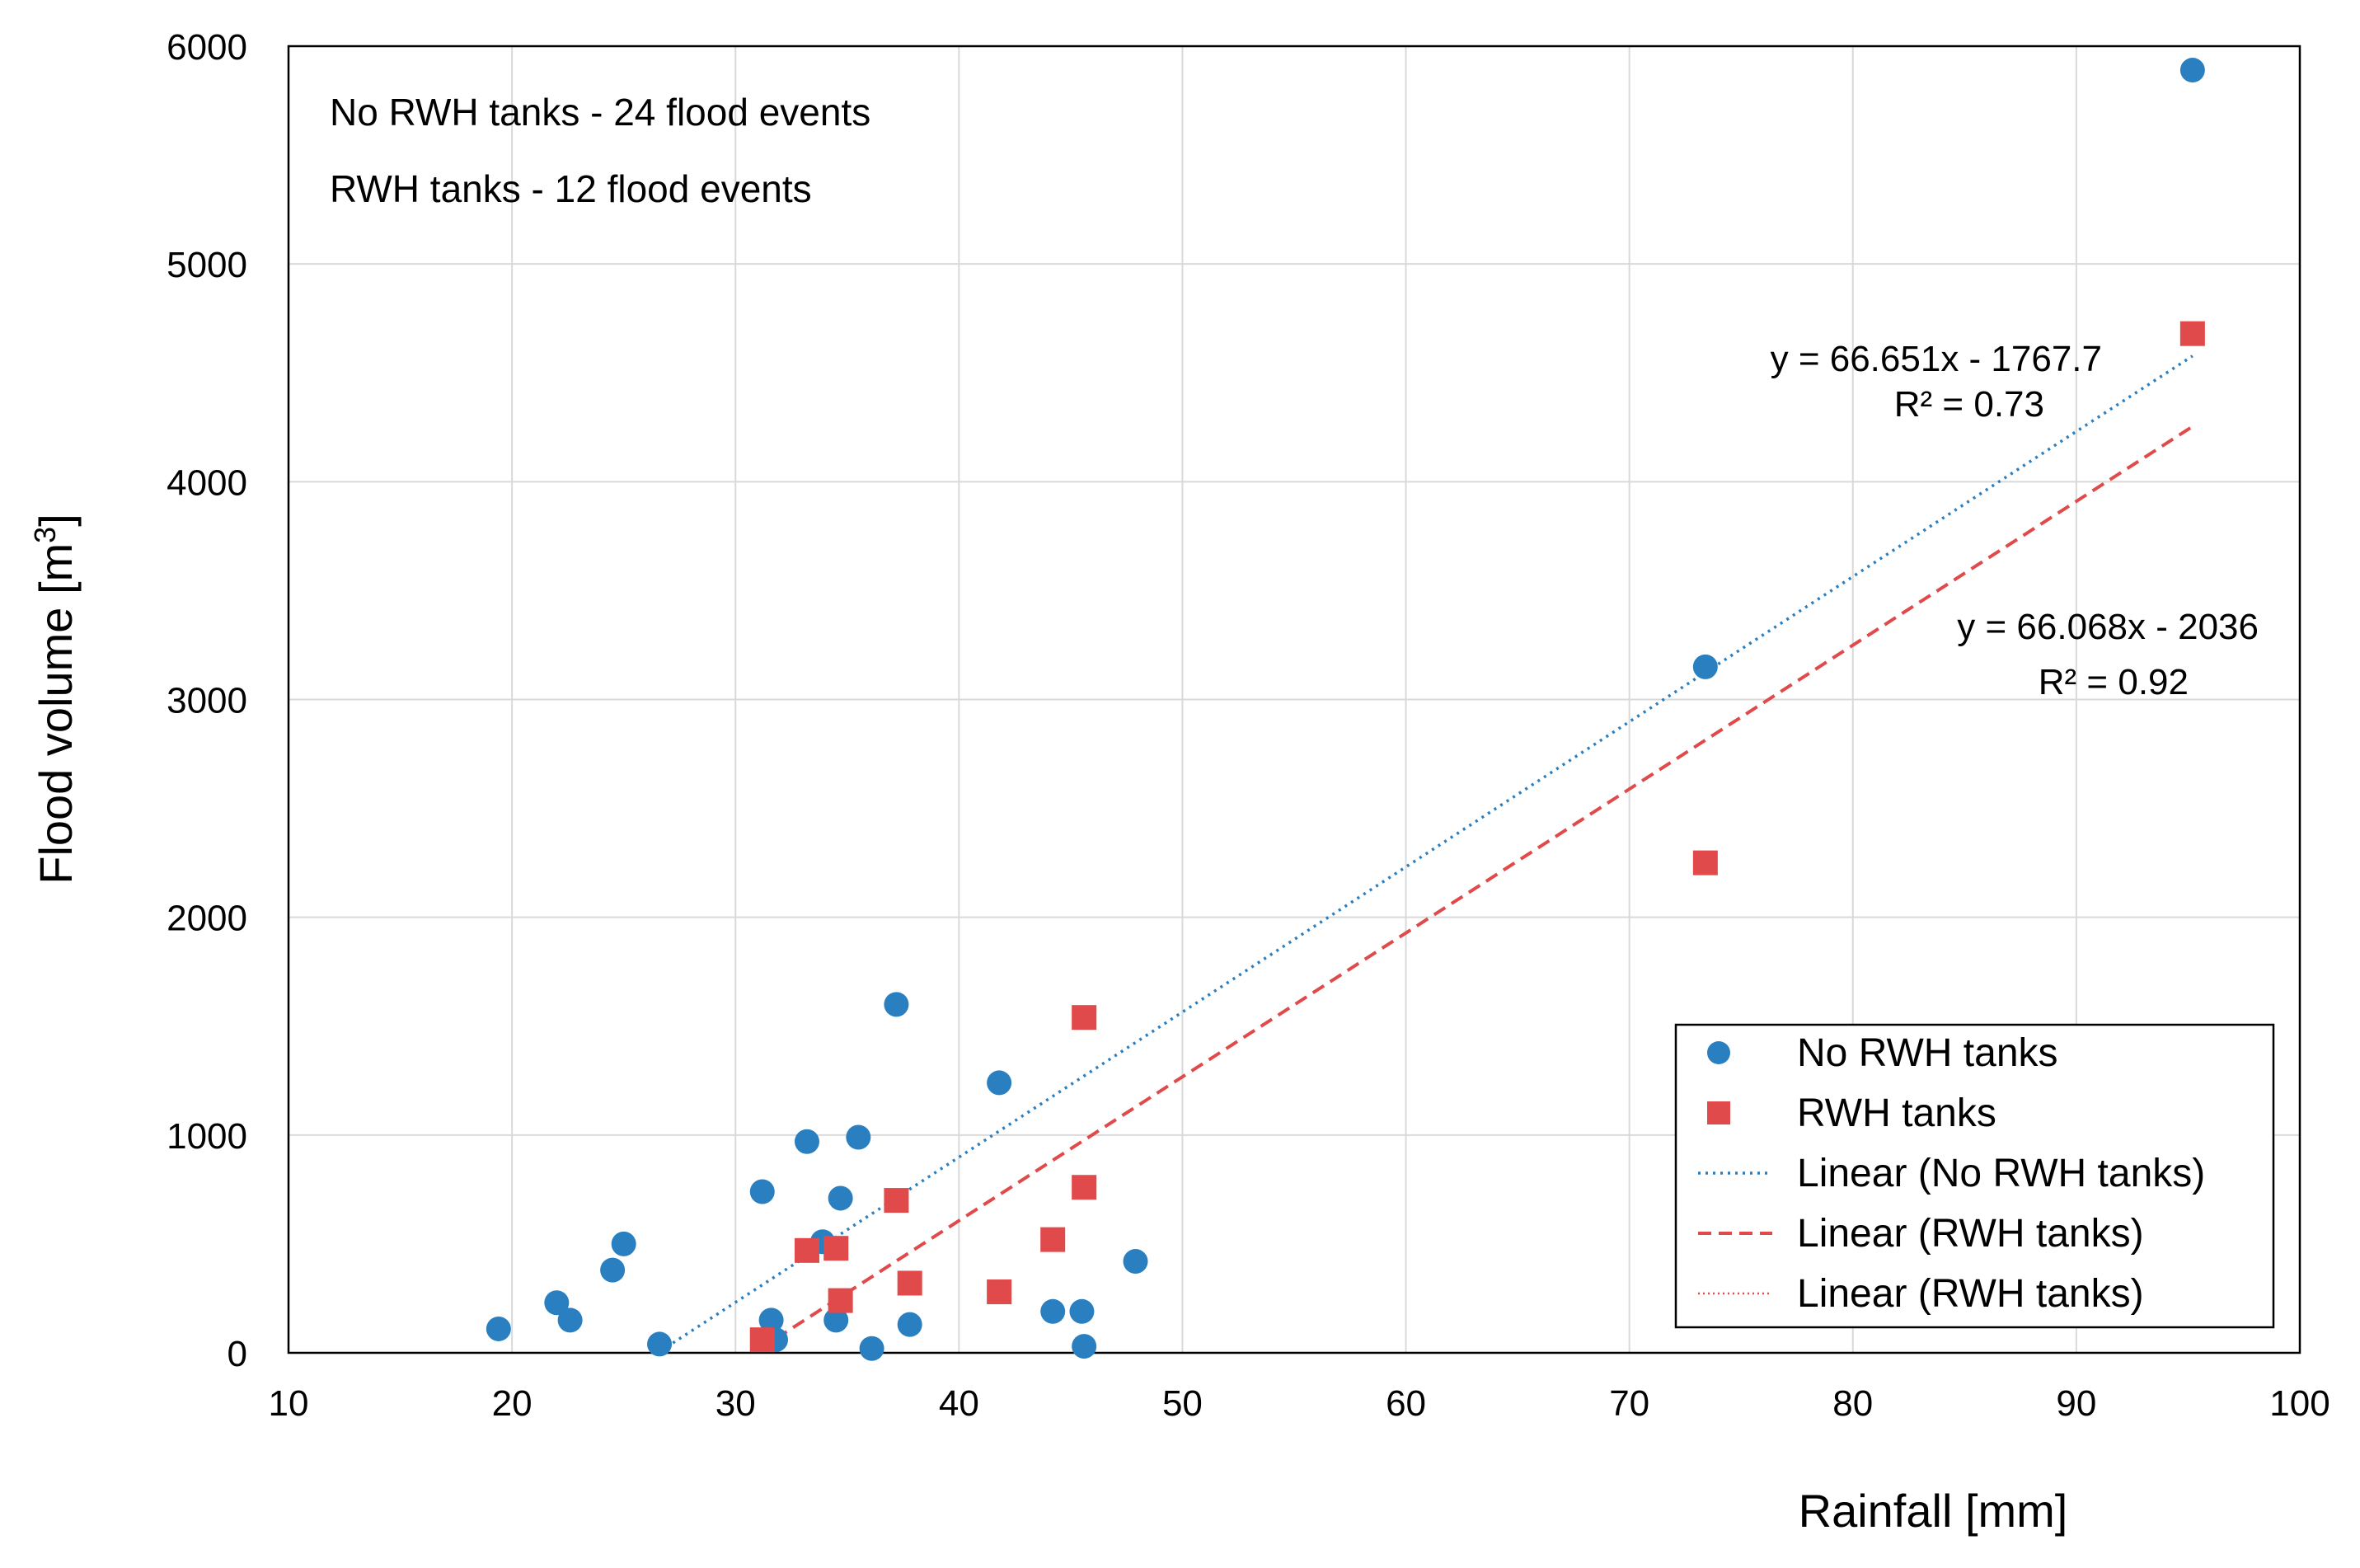  Describe the element at coordinates (2001, 1173) in the screenshot. I see `legend-label: Linear (No RWH tanks)` at that location.